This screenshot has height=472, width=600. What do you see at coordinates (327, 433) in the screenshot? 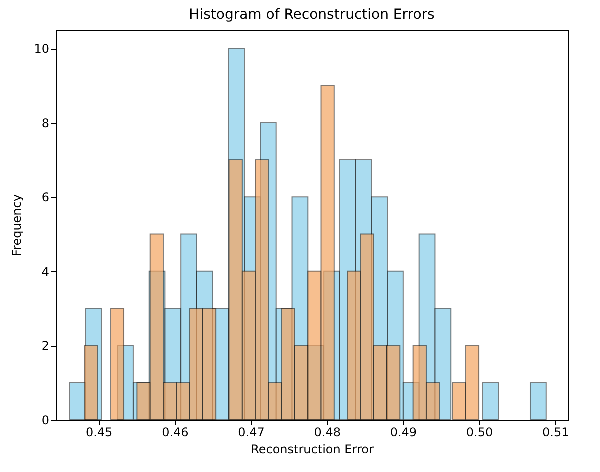
I see `x-tick-label: 0.48` at bounding box center [327, 433].